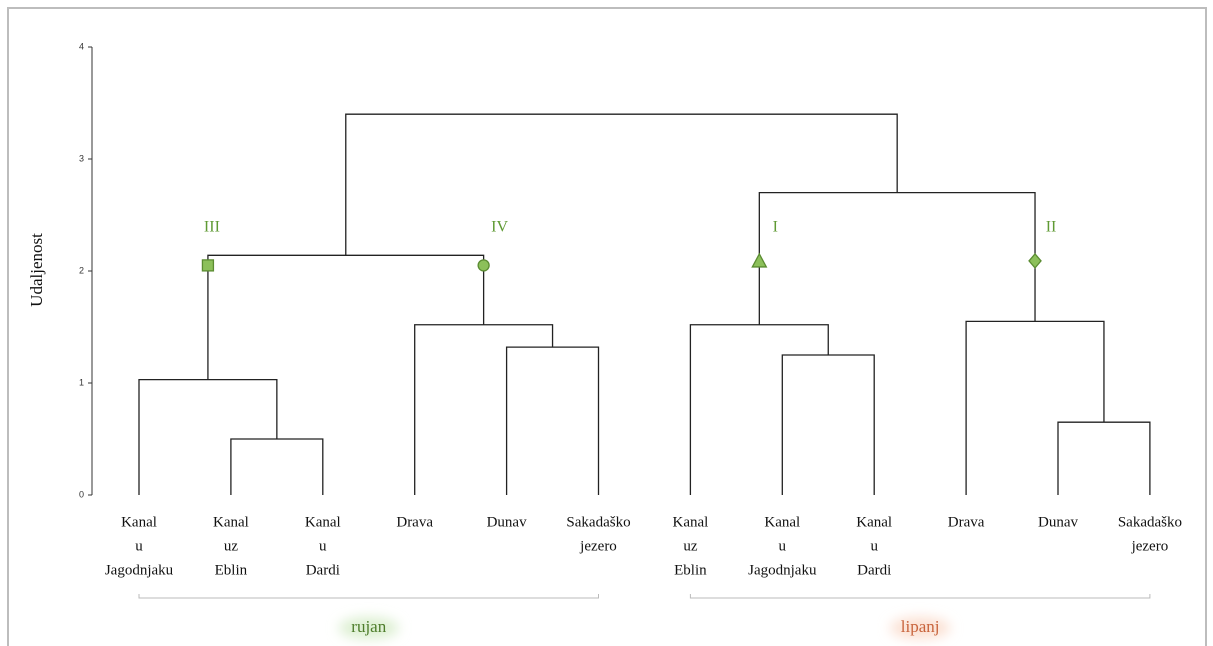 The image size is (1213, 646). I want to click on y-tick-label: 4, so click(81, 46).